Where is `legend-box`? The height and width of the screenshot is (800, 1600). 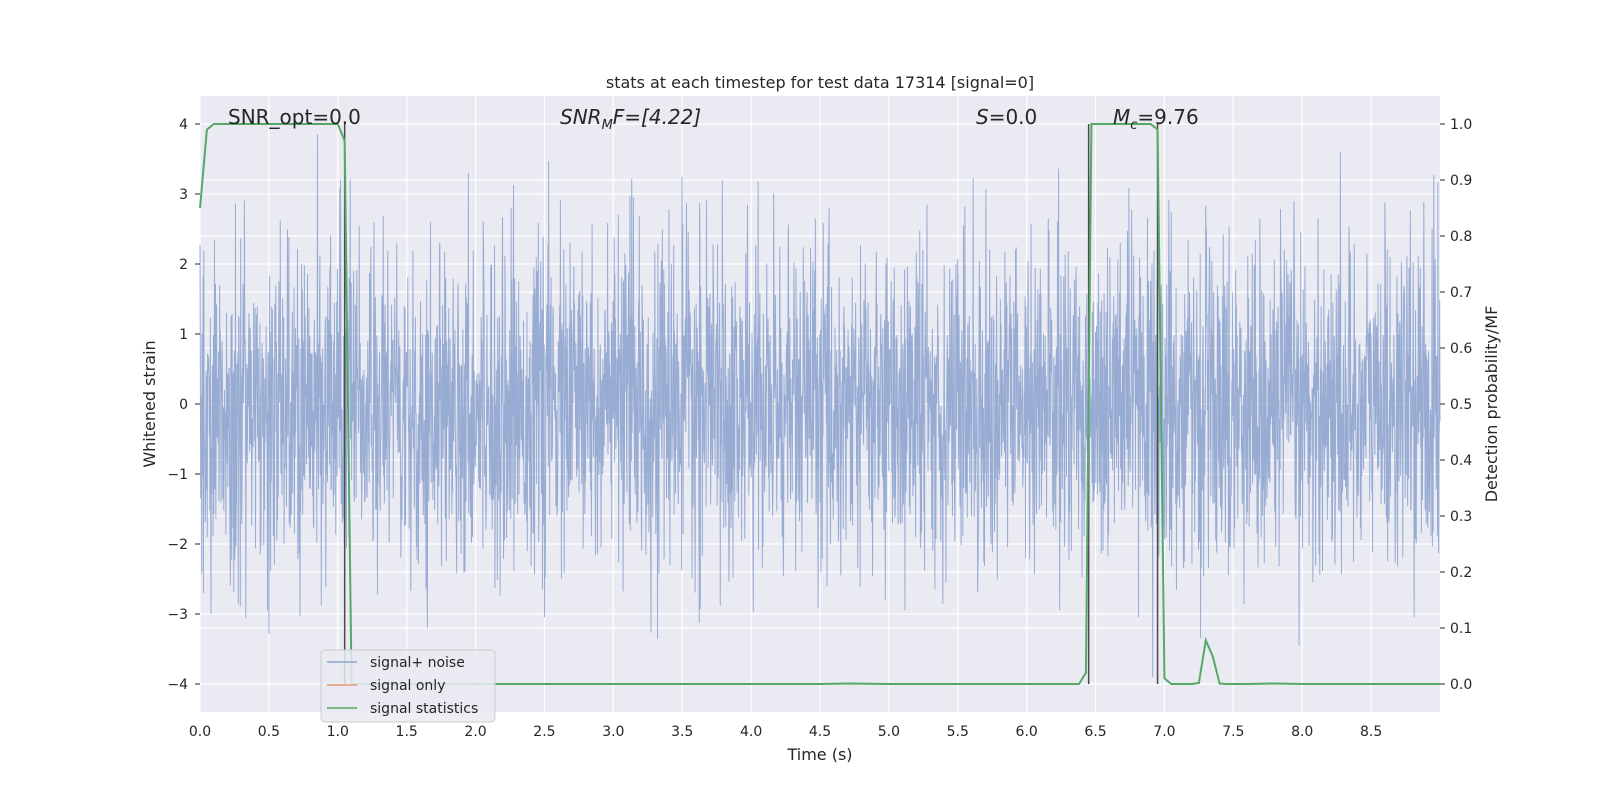
legend-box is located at coordinates (408, 686).